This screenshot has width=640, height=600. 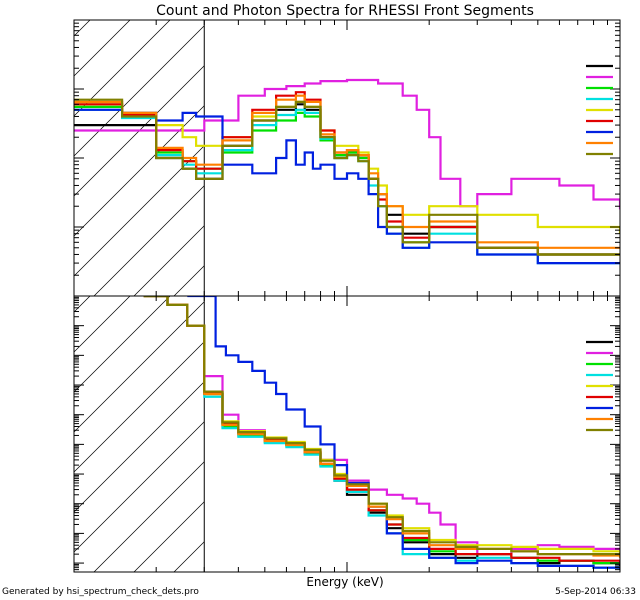 What do you see at coordinates (100, 592) in the screenshot?
I see `footer-generated-by: Generated by hsi_spectrum_check_dets.pro` at bounding box center [100, 592].